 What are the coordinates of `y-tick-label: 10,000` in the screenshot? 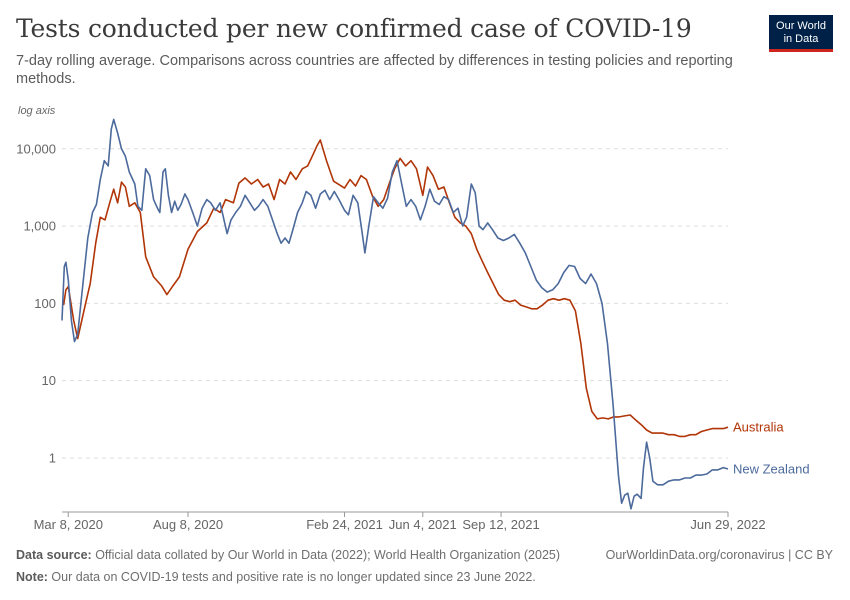 It's located at (36, 148).